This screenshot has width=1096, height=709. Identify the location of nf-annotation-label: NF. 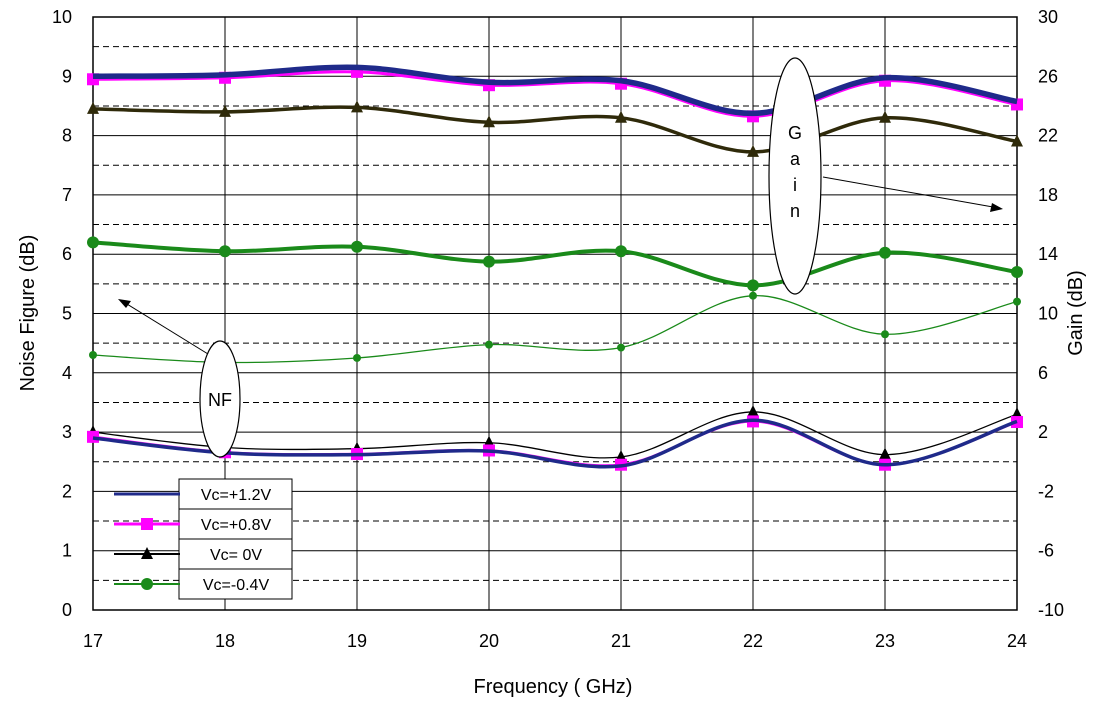
(220, 400).